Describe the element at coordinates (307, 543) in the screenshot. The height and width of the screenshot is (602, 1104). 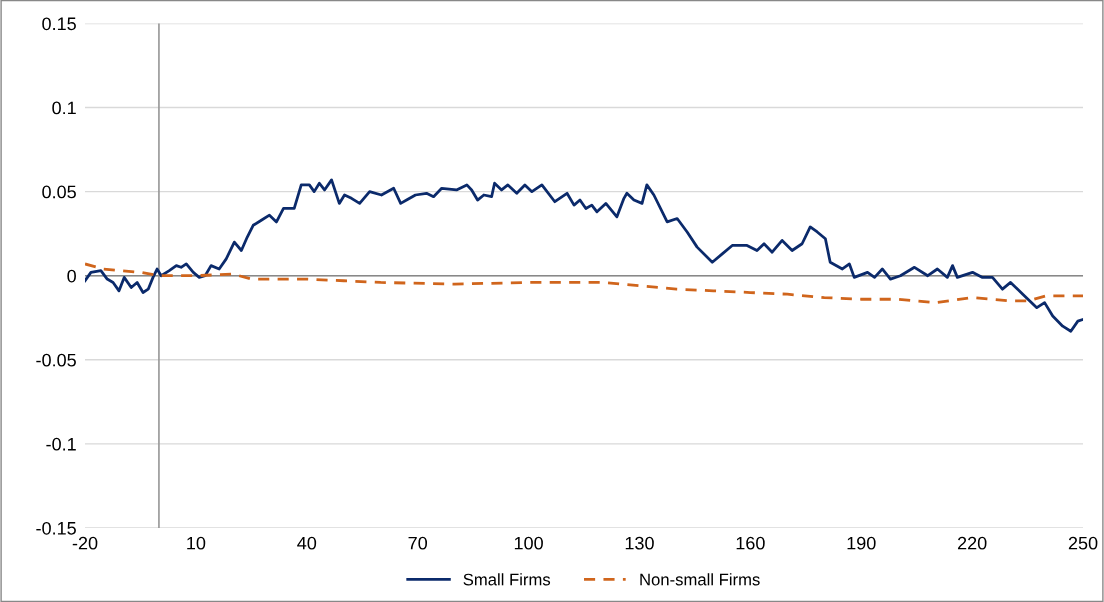
I see `x-tick-label: 40` at that location.